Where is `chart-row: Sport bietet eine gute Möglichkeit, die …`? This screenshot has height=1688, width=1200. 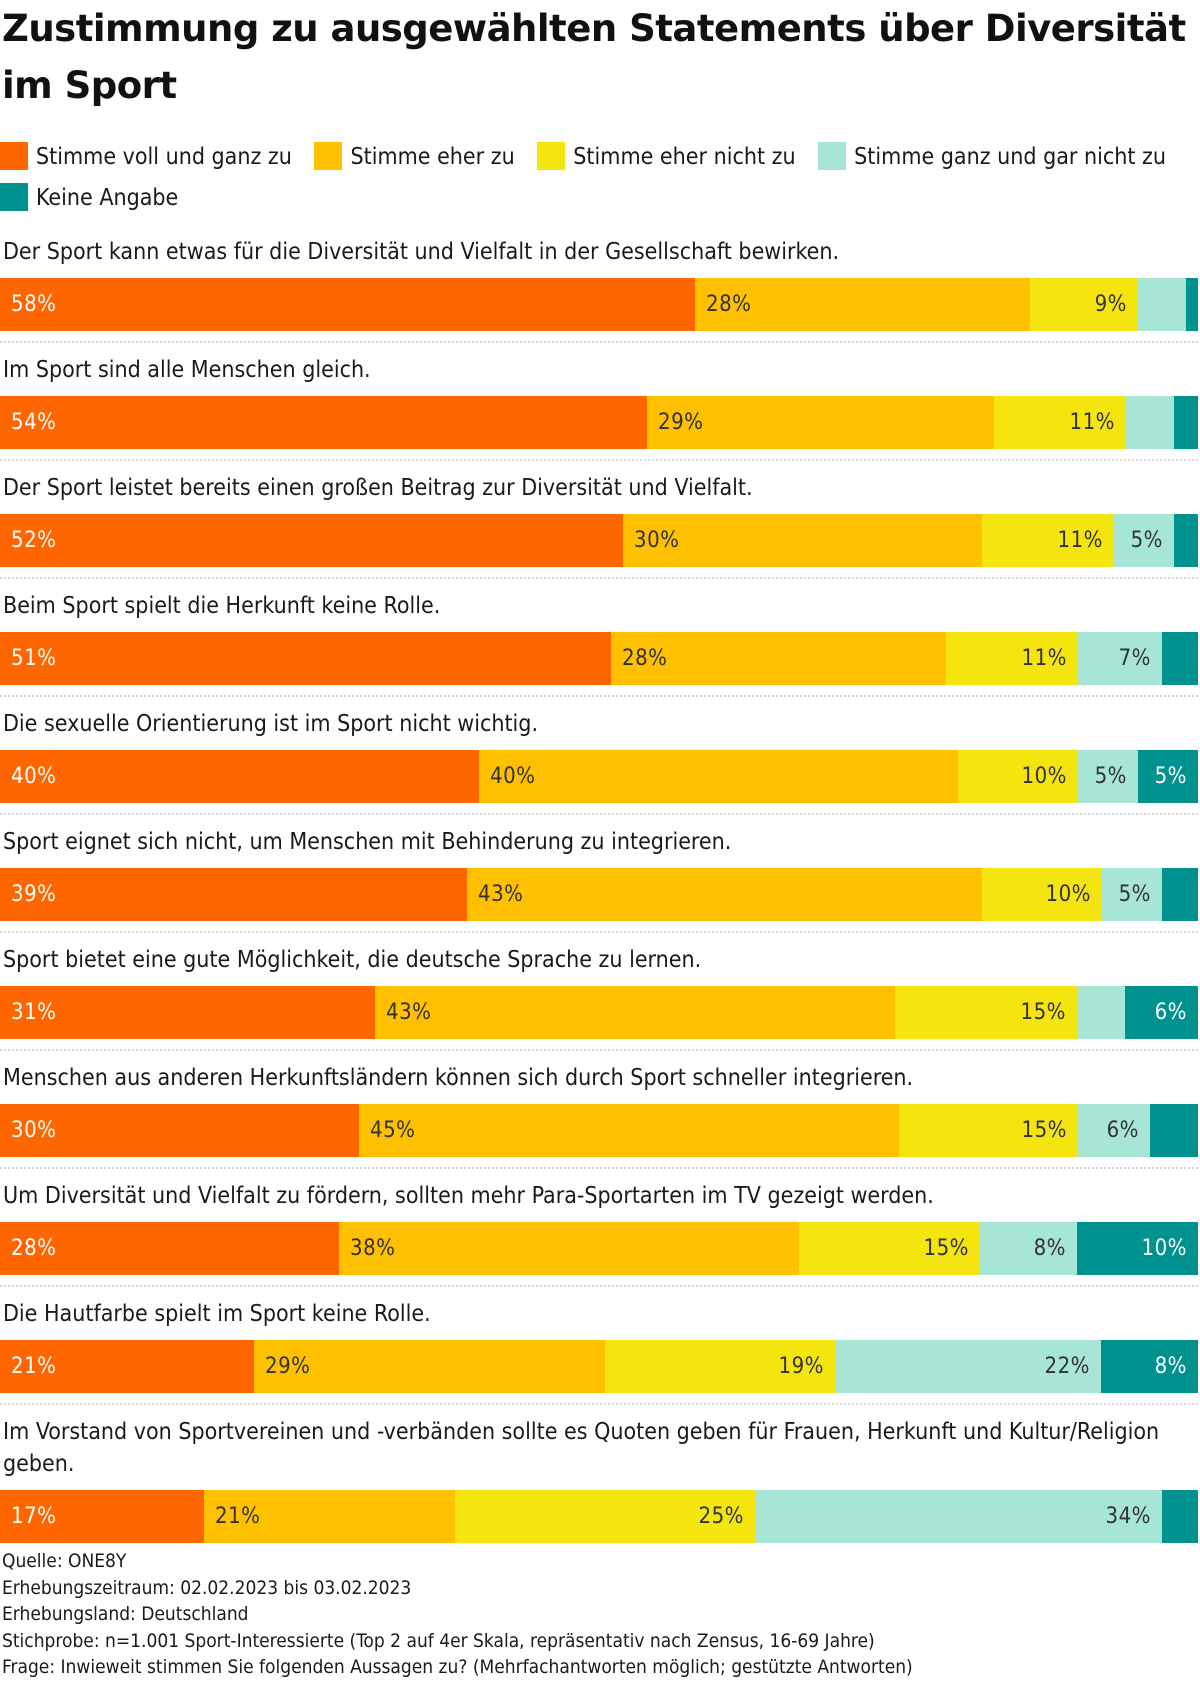
chart-row: Sport bietet eine gute Möglichkeit, die … is located at coordinates (599, 997).